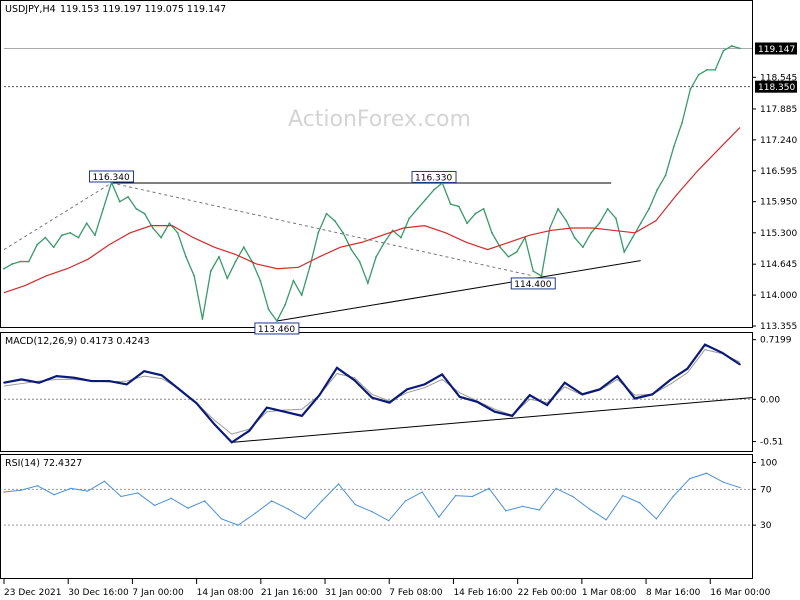 The image size is (800, 600). What do you see at coordinates (416, 593) in the screenshot?
I see `x-tick-label: 7 Feb 08:00` at bounding box center [416, 593].